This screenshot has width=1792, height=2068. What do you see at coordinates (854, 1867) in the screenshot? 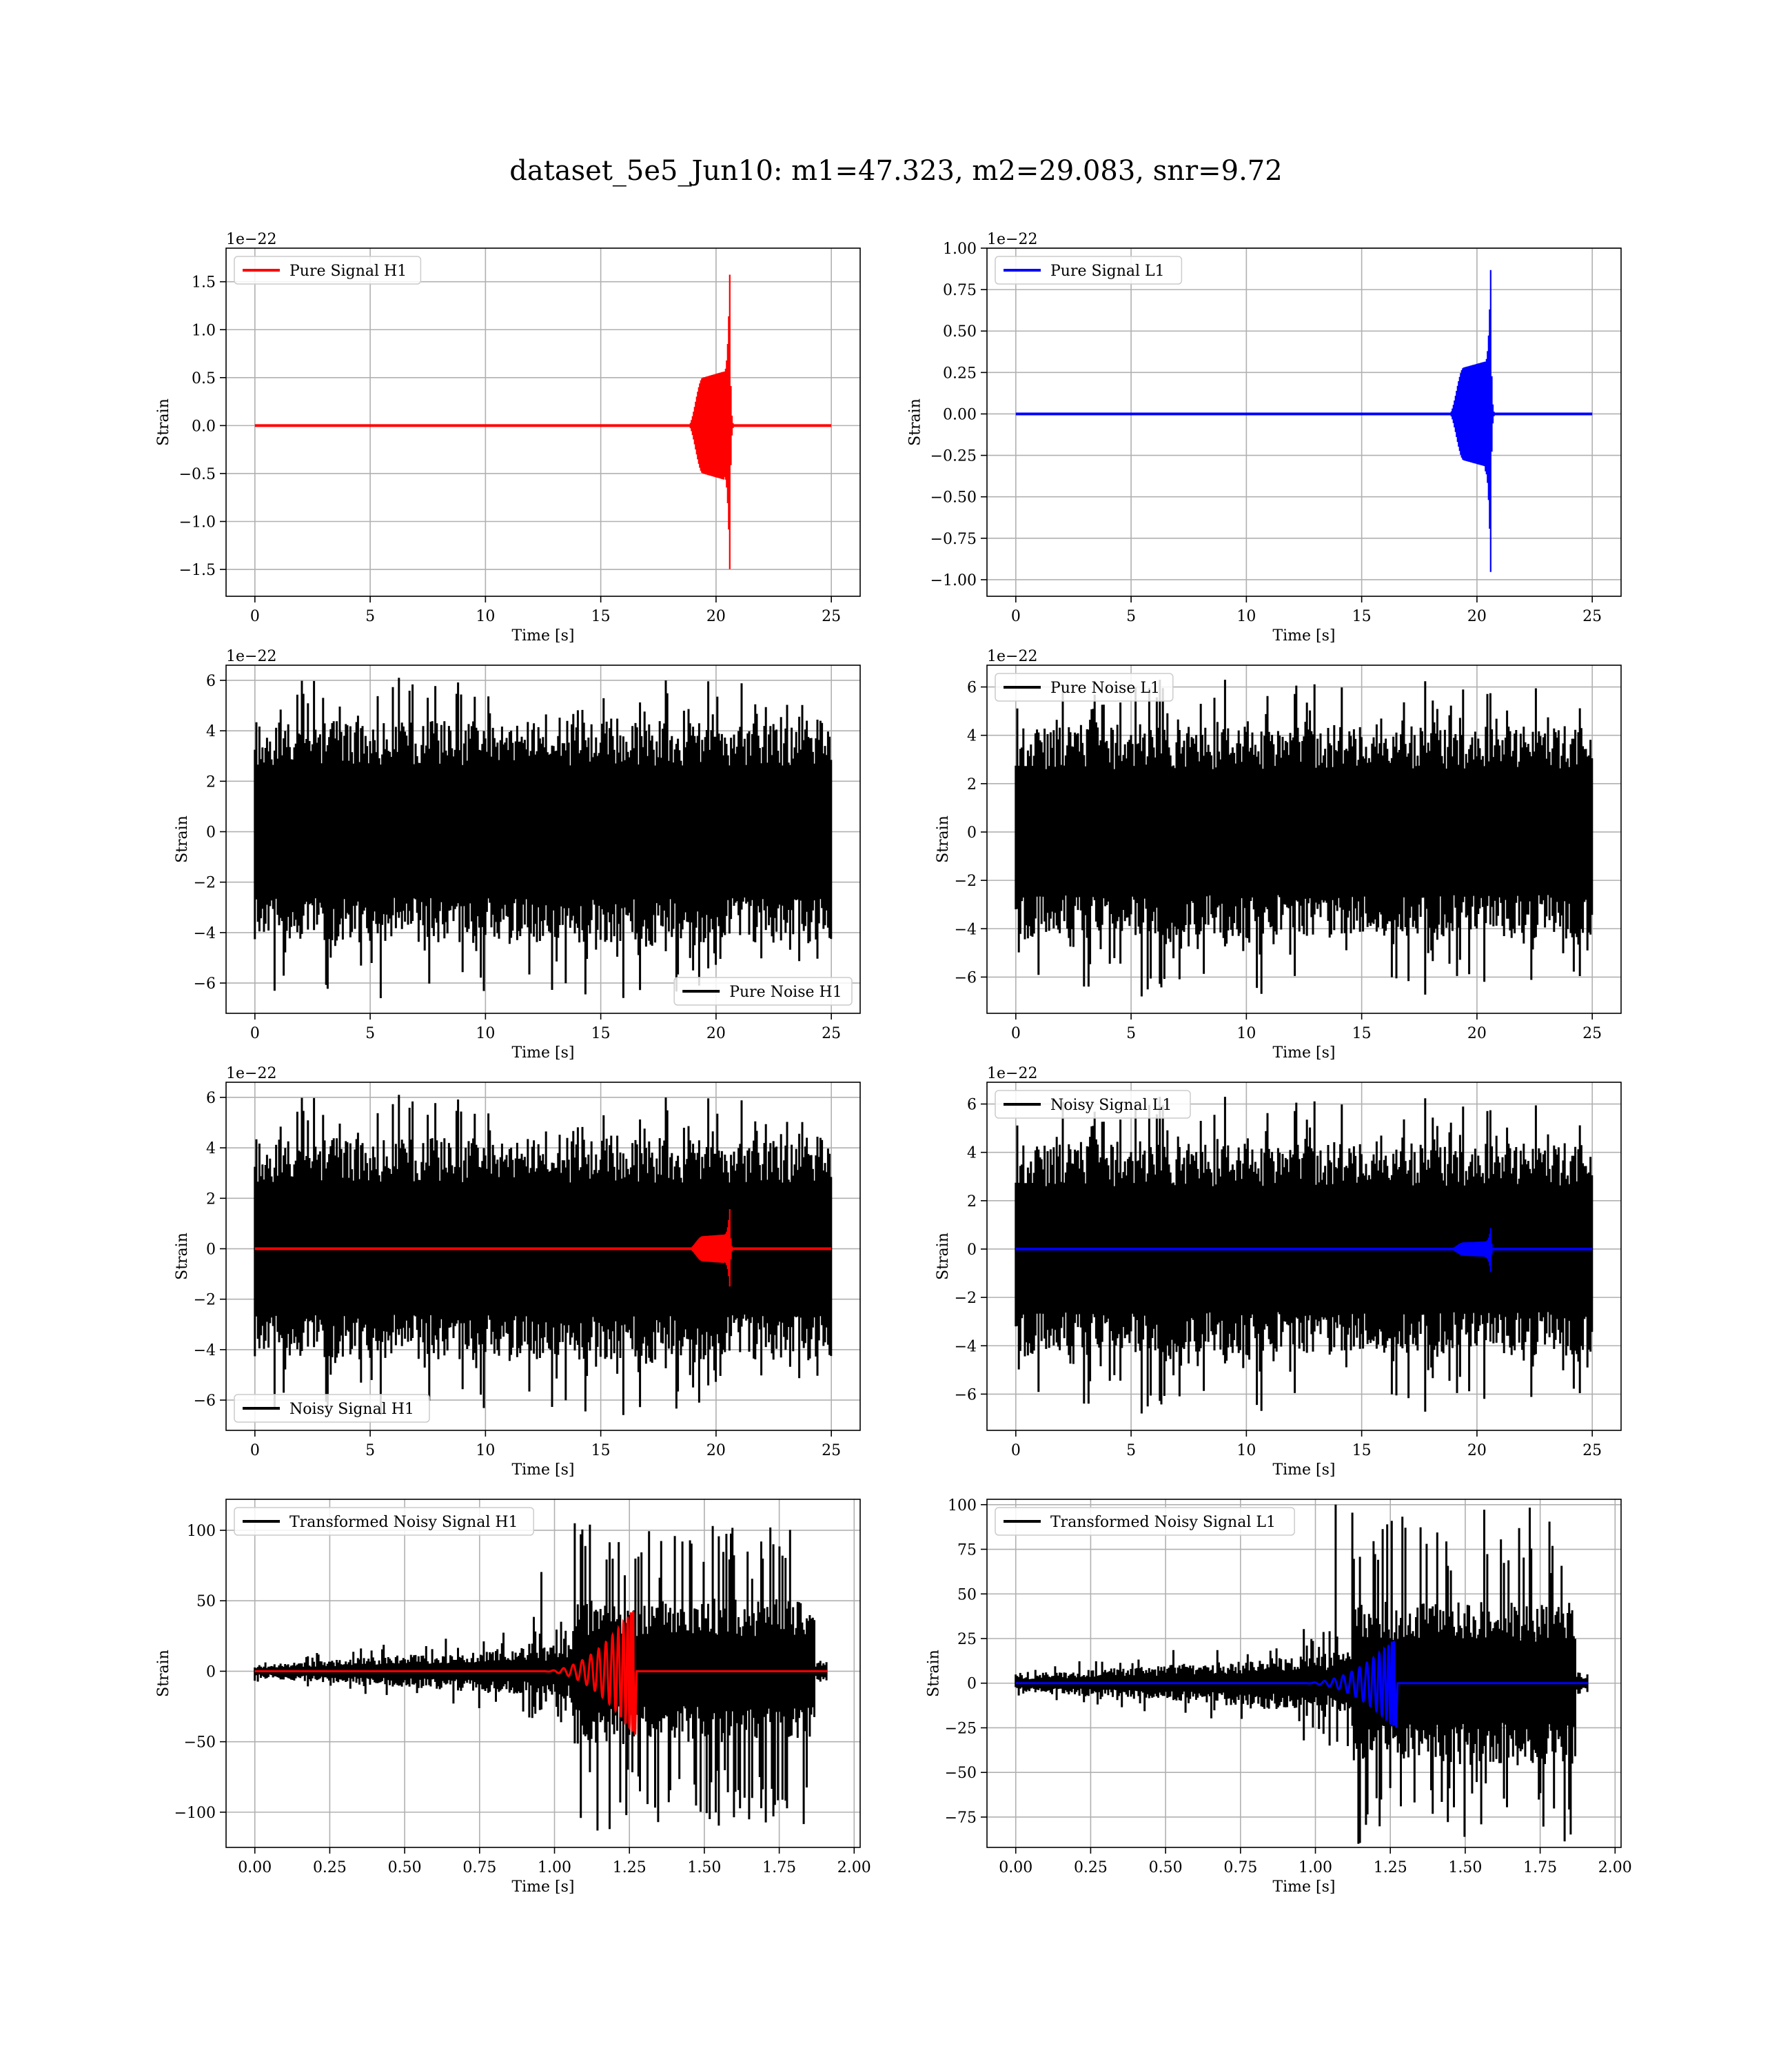
I see `x-tick-label: 2.00` at bounding box center [854, 1867].